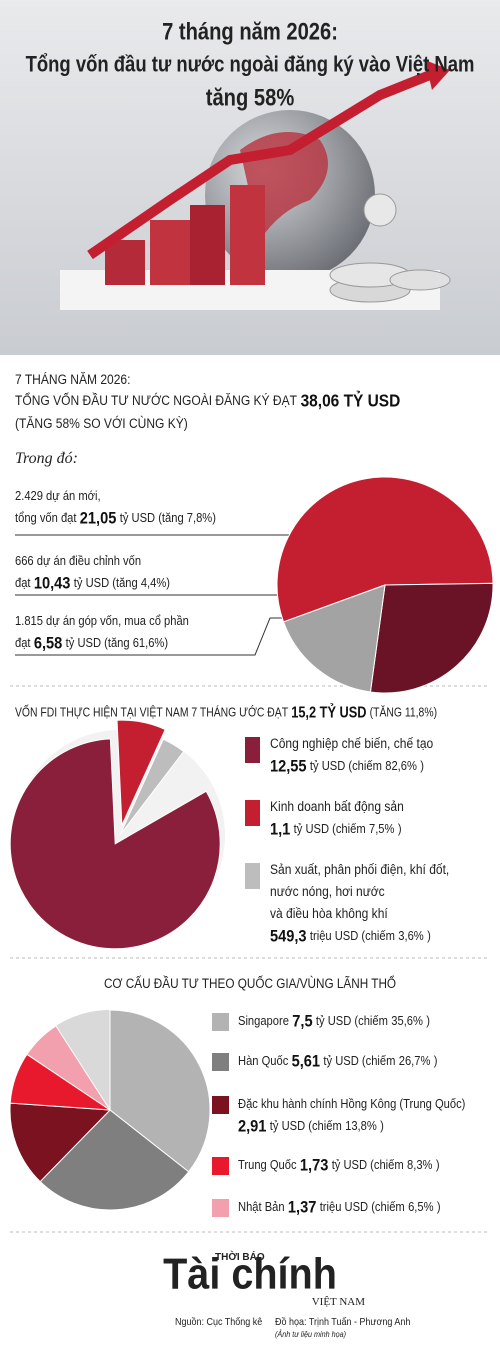 The width and height of the screenshot is (500, 1351). I want to click on text-part: 3,6%, so click(411, 936).